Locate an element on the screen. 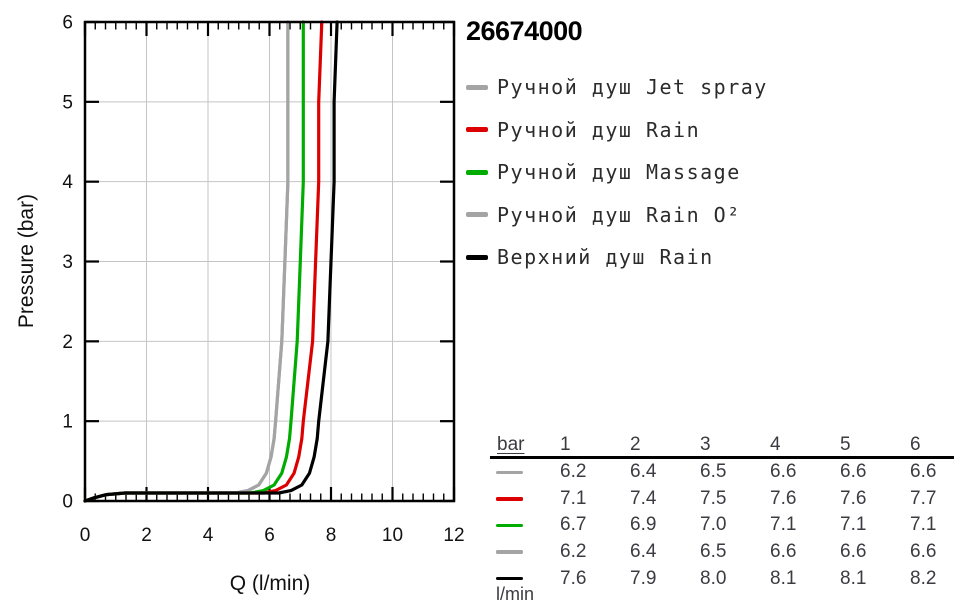 The height and width of the screenshot is (613, 965). y-tick-label: 6 is located at coordinates (67, 23).